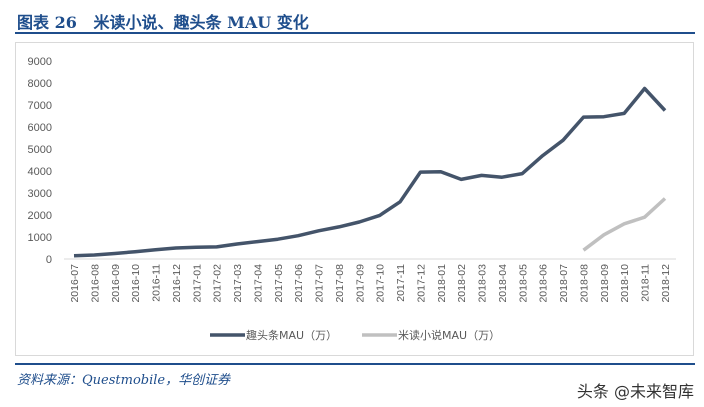 This screenshot has width=704, height=407. I want to click on x-tick-label: 2018-07, so click(564, 283).